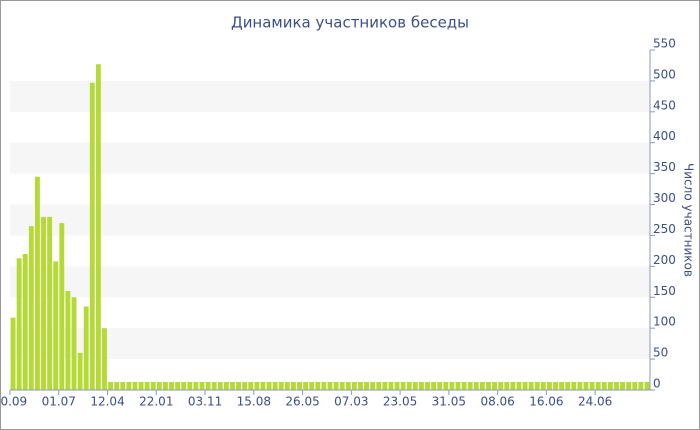  Describe the element at coordinates (205, 402) in the screenshot. I see `x-tick-label: 03.11` at that location.